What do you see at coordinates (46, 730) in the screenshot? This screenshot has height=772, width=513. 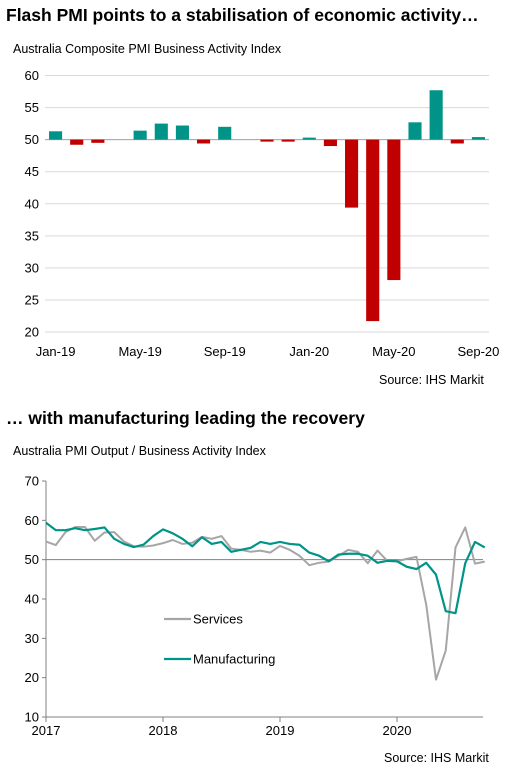 I see `x-tick-label: 2017` at bounding box center [46, 730].